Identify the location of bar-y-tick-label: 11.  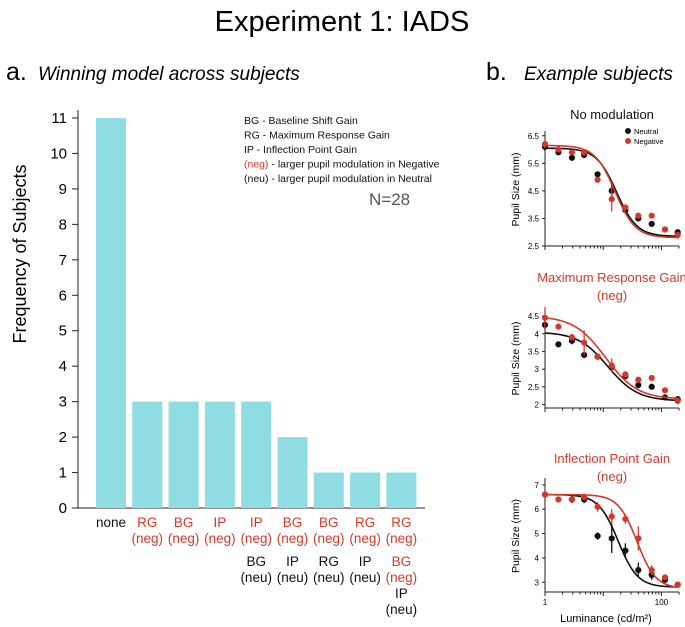
(59, 118).